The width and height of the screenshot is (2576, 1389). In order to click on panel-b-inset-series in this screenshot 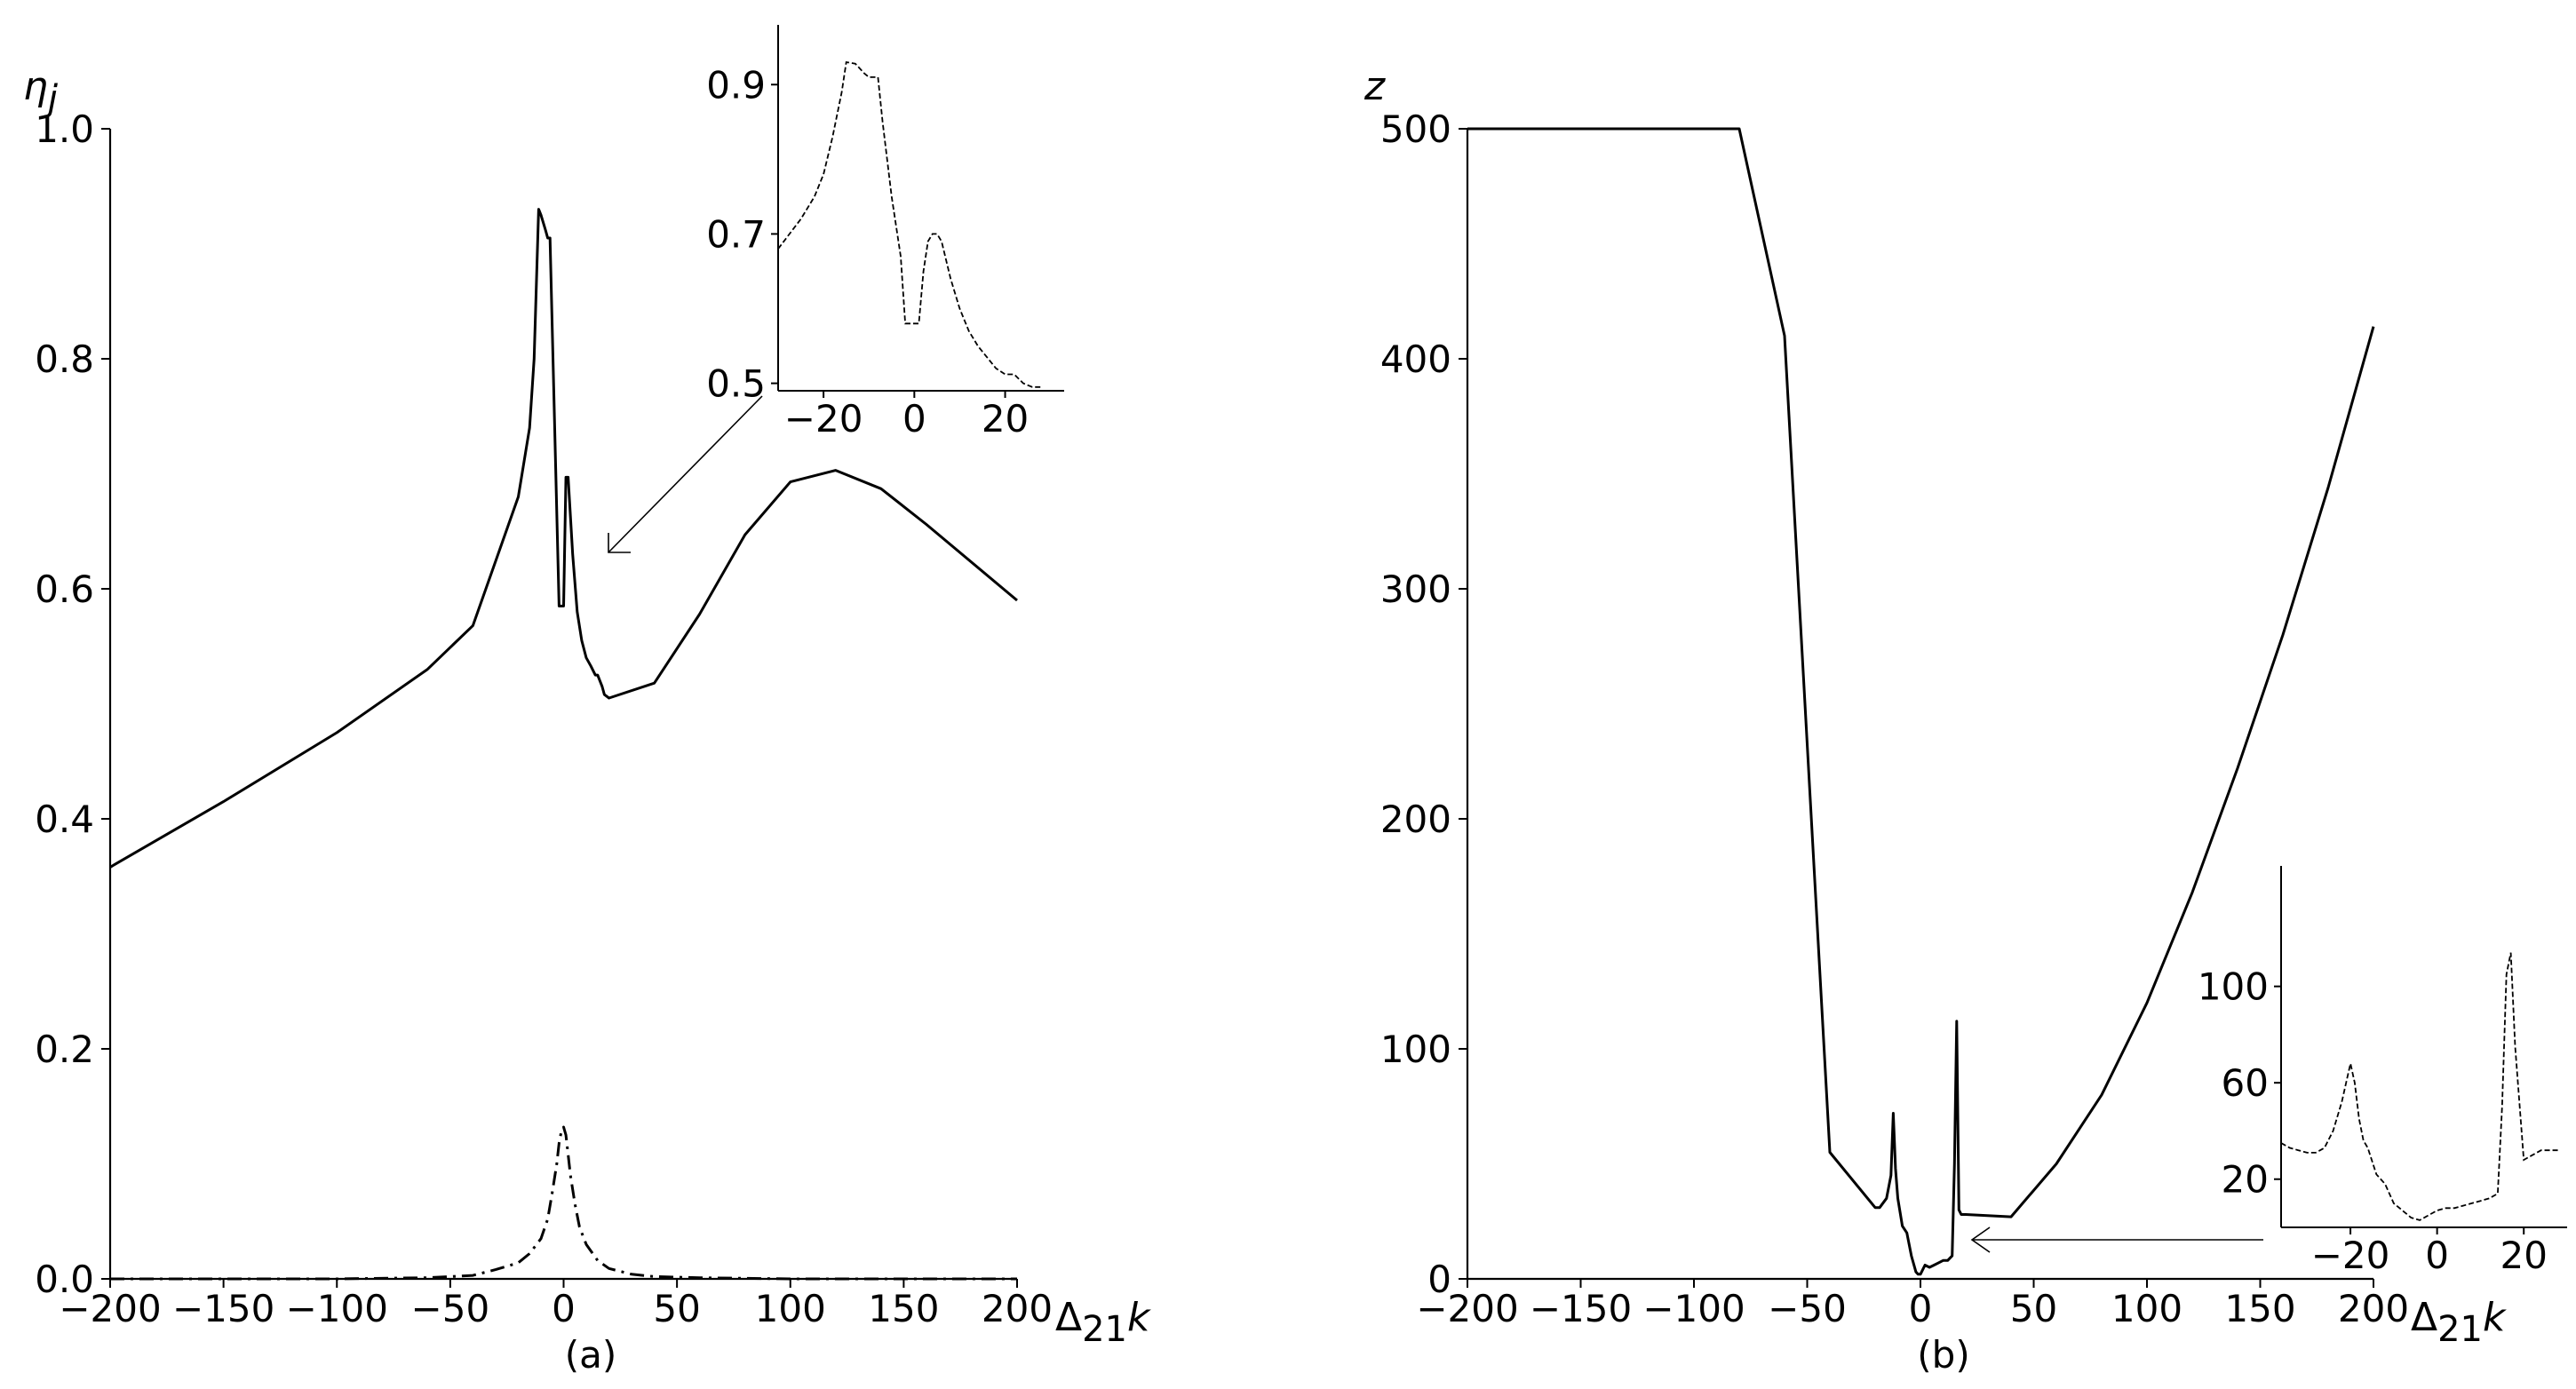, I will do `click(2419, 1087)`.